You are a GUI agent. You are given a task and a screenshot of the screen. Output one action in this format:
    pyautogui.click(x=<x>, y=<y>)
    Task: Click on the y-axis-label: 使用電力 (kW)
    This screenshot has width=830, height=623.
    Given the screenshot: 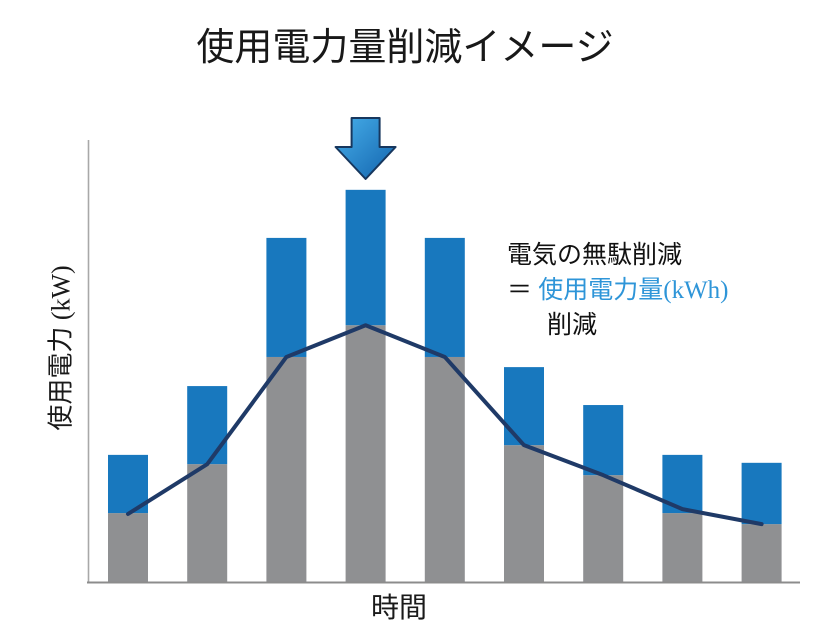 What is the action you would take?
    pyautogui.click(x=61, y=348)
    